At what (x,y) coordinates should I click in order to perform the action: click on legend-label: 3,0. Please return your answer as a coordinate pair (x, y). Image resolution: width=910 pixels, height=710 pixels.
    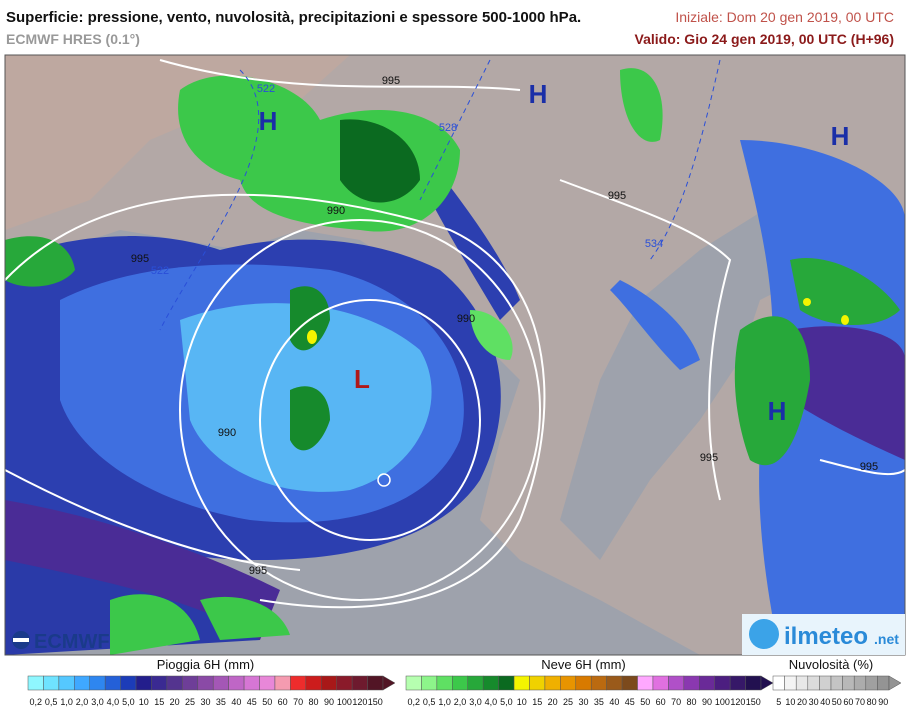
    Looking at the image, I should click on (475, 702).